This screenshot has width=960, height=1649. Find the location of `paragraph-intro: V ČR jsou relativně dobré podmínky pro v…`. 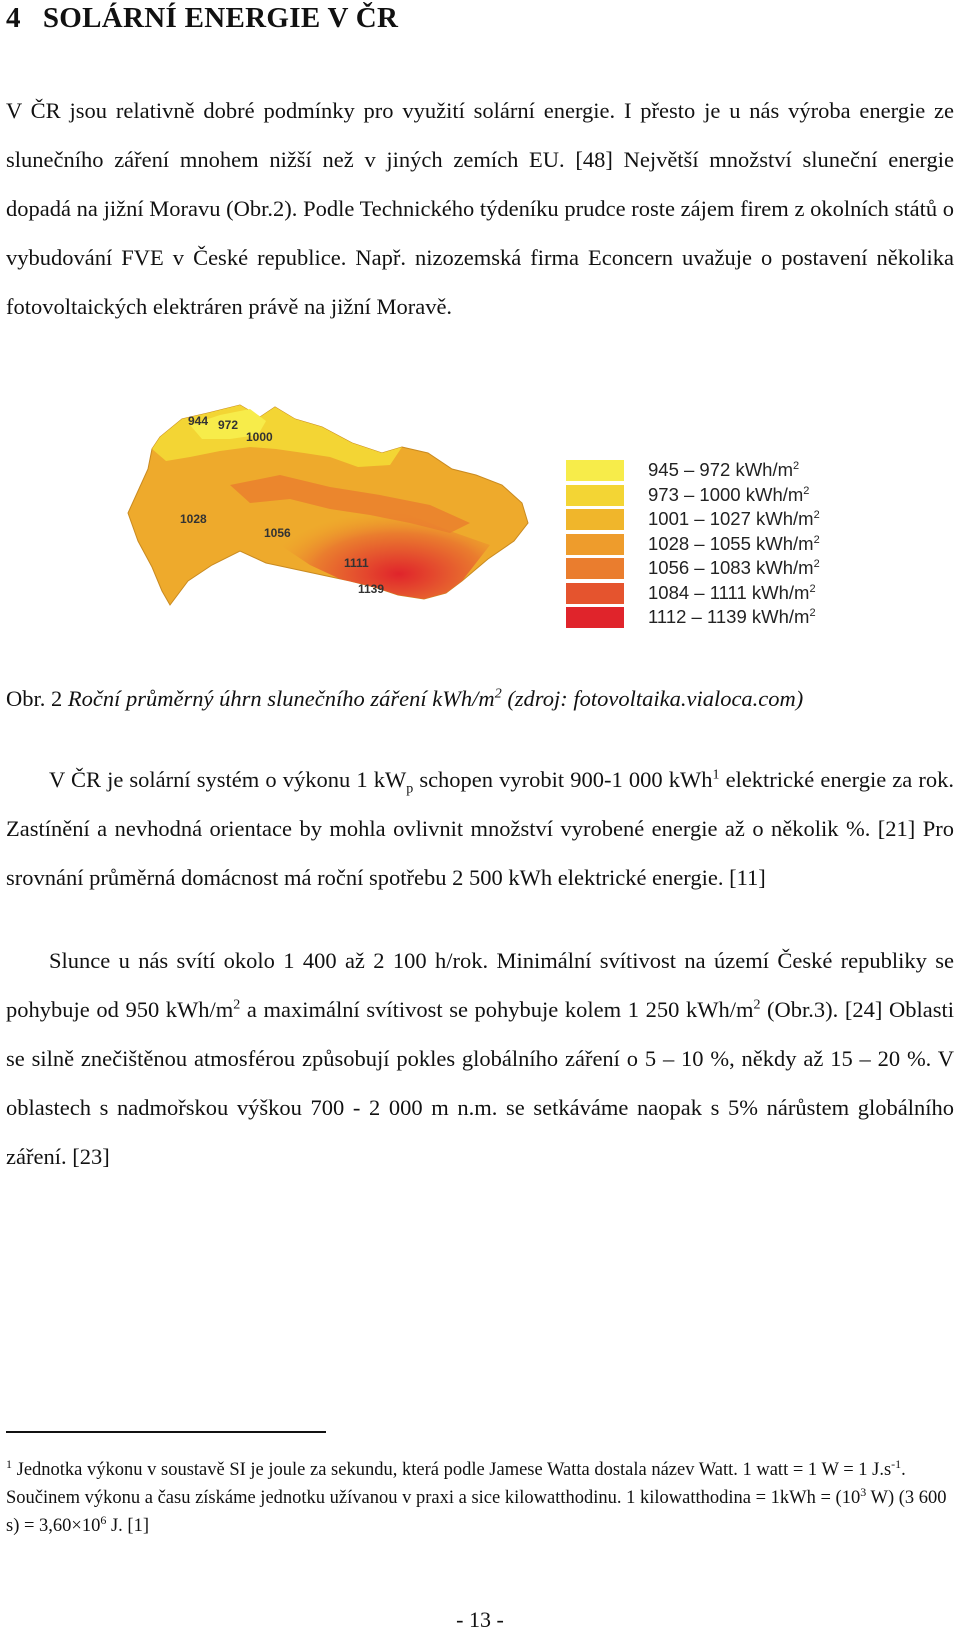

paragraph-intro: V ČR jsou relativně dobré podmínky pro v… is located at coordinates (480, 208).